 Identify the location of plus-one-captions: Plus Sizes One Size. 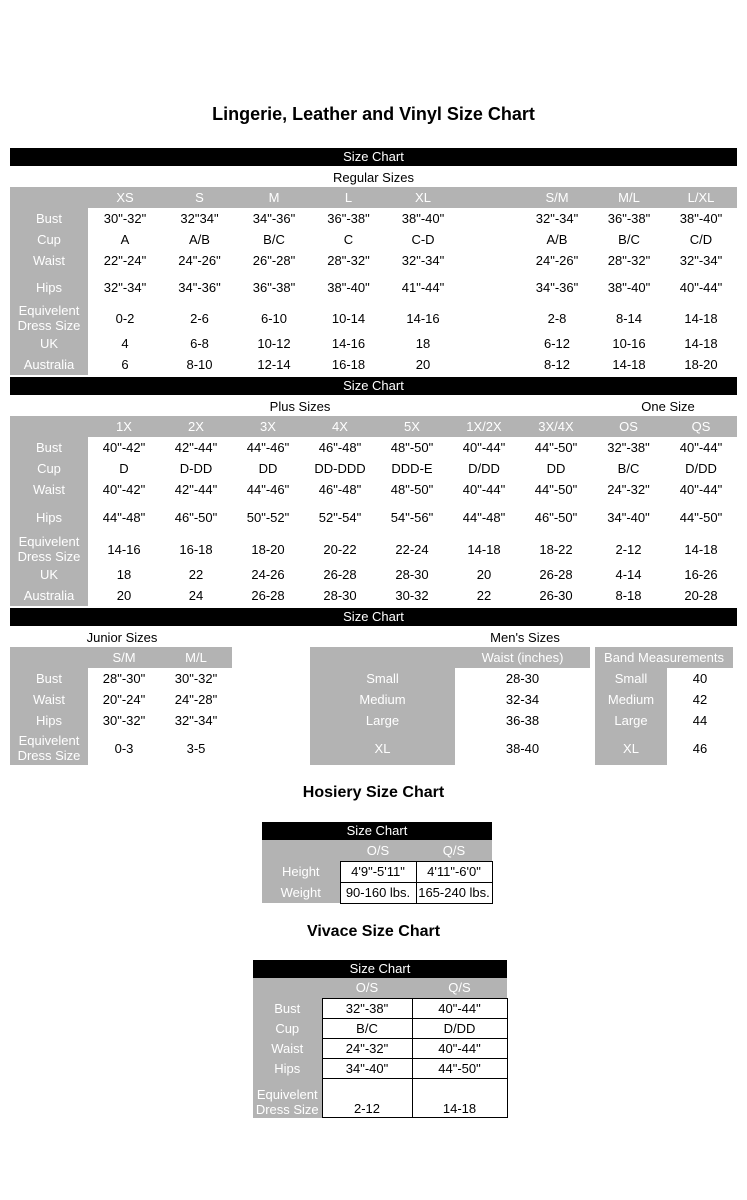
(373, 407).